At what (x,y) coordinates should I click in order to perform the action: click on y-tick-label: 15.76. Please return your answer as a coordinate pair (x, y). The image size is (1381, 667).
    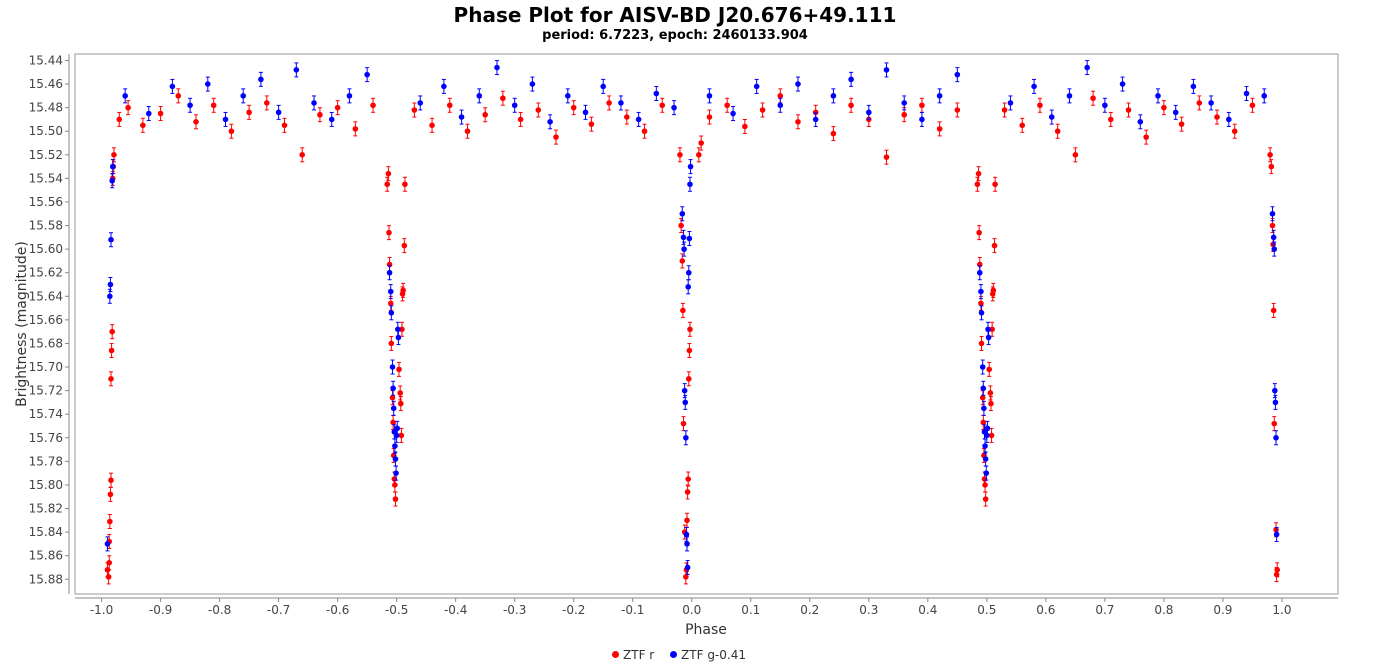
    Looking at the image, I should click on (46, 438).